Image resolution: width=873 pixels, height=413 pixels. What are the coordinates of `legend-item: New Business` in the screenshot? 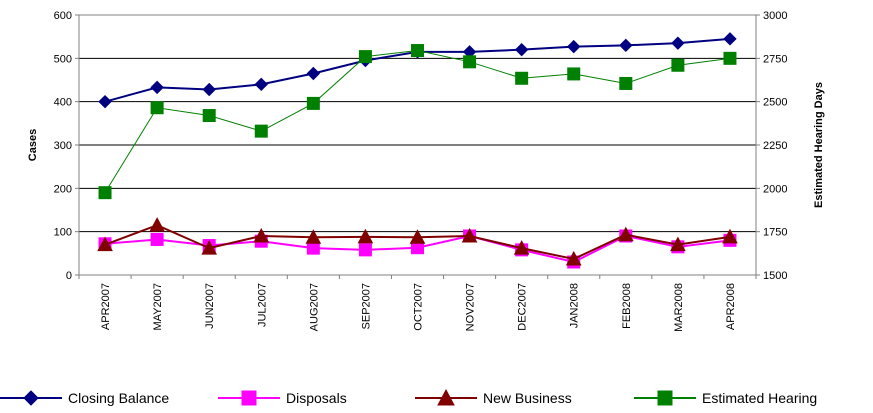 It's located at (493, 397).